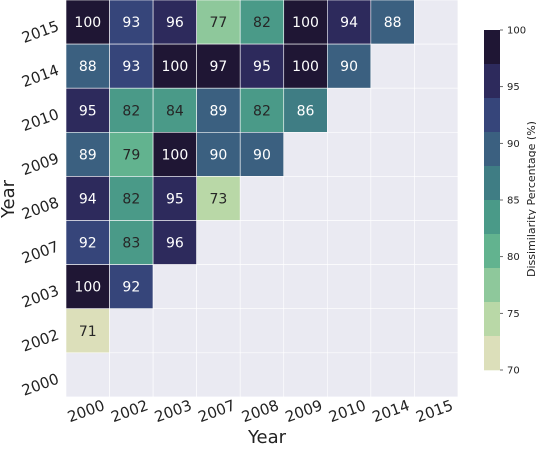 The width and height of the screenshot is (536, 451). Describe the element at coordinates (513, 87) in the screenshot. I see `colorbar-tick-label: 95` at that location.